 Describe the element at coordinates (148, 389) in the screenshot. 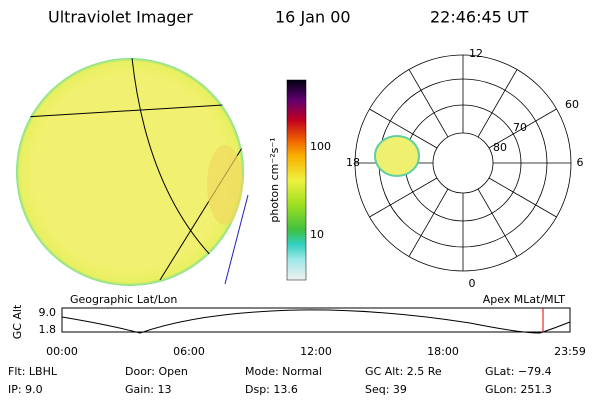

I see `footer-field: Gain: 13` at that location.